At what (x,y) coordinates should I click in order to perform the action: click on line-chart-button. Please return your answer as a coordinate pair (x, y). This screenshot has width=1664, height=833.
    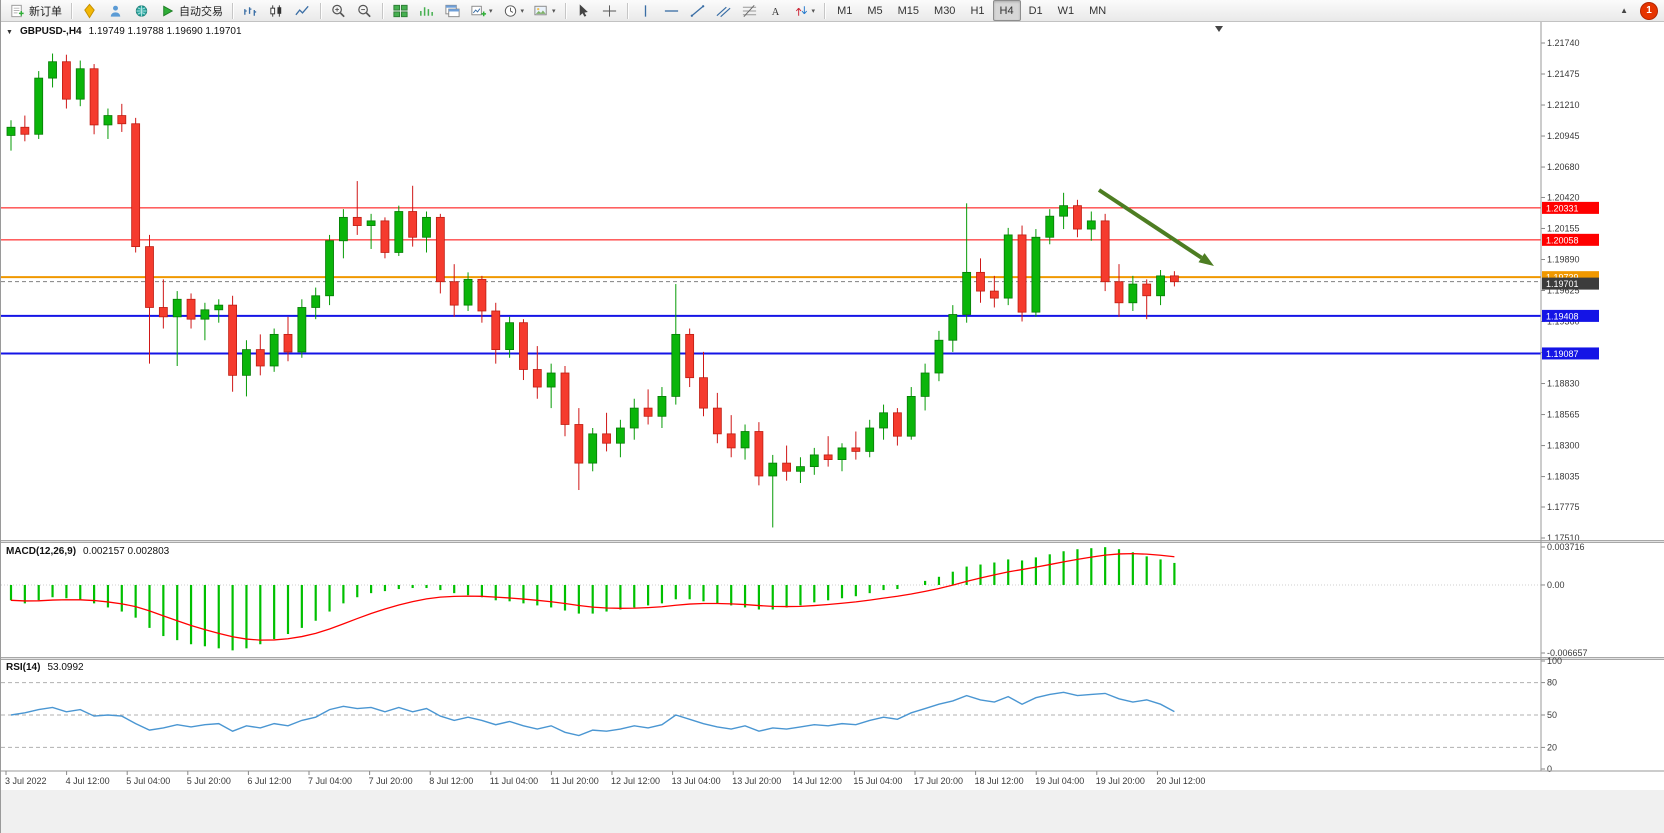
    Looking at the image, I should click on (302, 10).